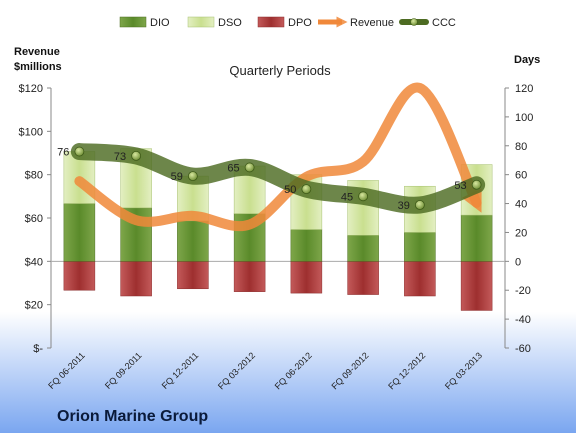  What do you see at coordinates (521, 233) in the screenshot?
I see `y-right-tick-label: 20` at bounding box center [521, 233].